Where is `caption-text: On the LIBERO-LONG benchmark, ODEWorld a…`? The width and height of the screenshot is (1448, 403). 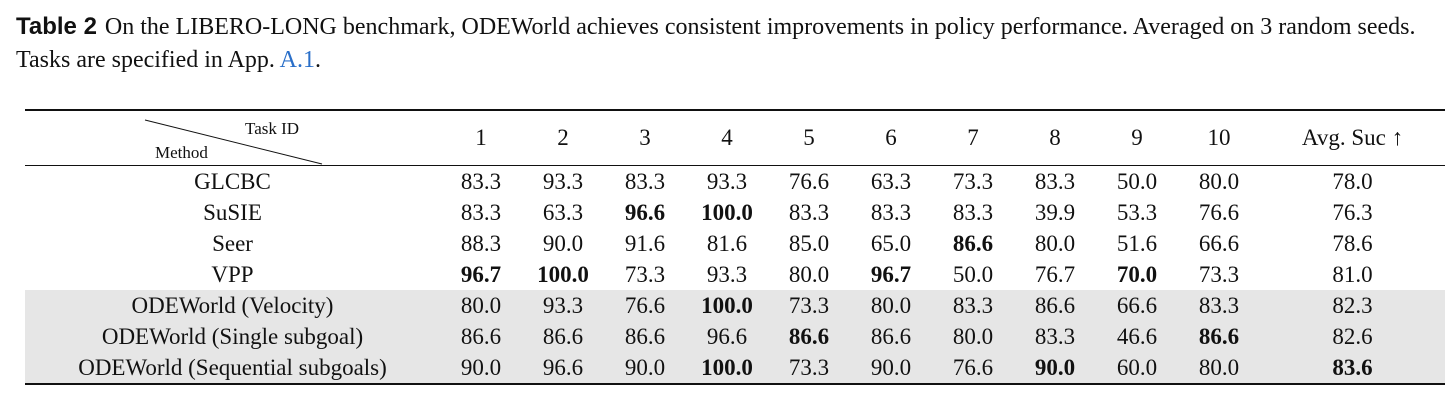 caption-text: On the LIBERO-LONG benchmark, ODEWorld a… is located at coordinates (716, 43).